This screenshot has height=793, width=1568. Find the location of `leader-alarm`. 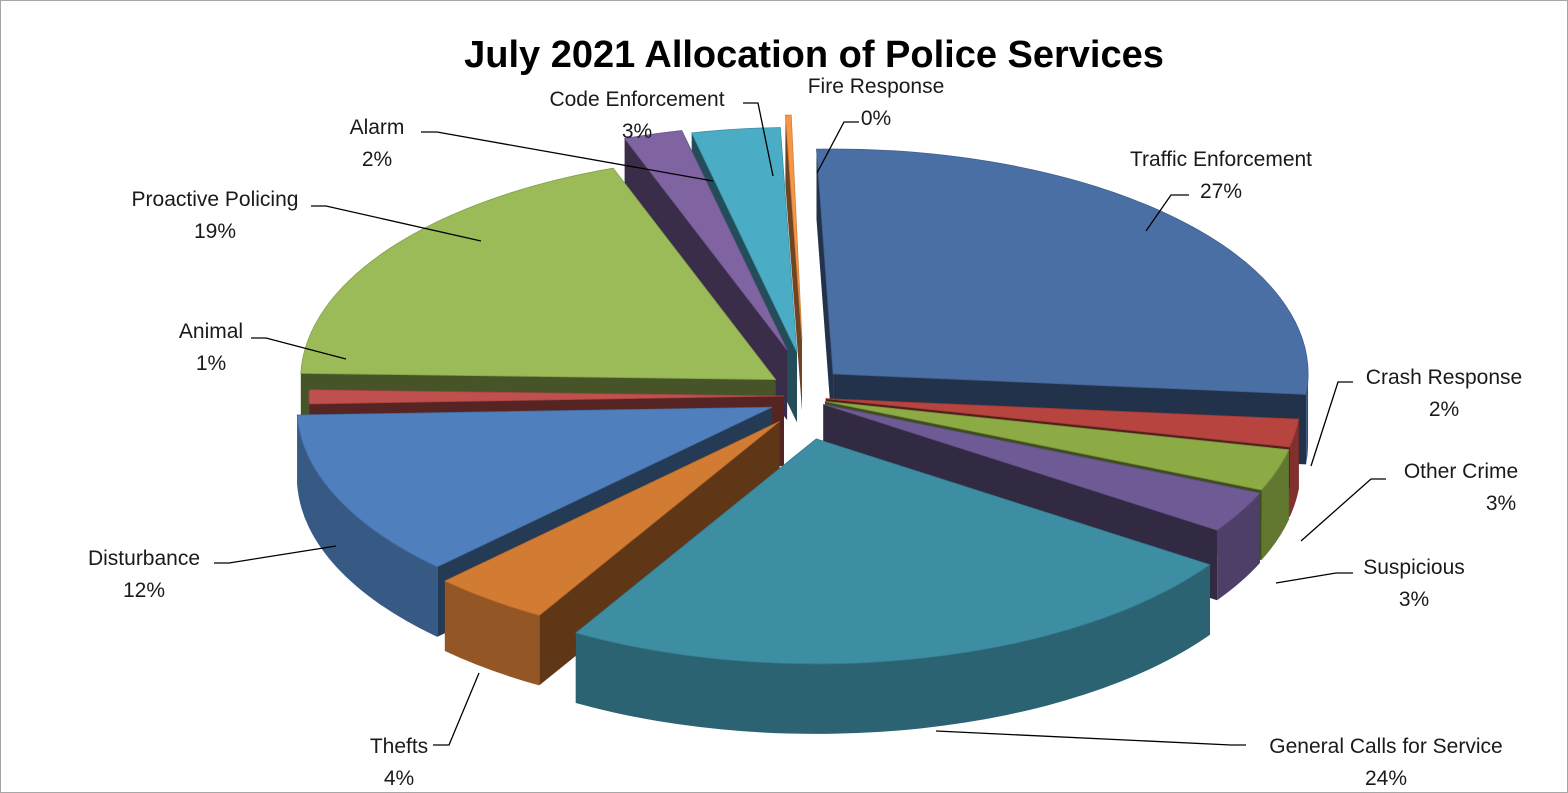

leader-alarm is located at coordinates (567, 156).